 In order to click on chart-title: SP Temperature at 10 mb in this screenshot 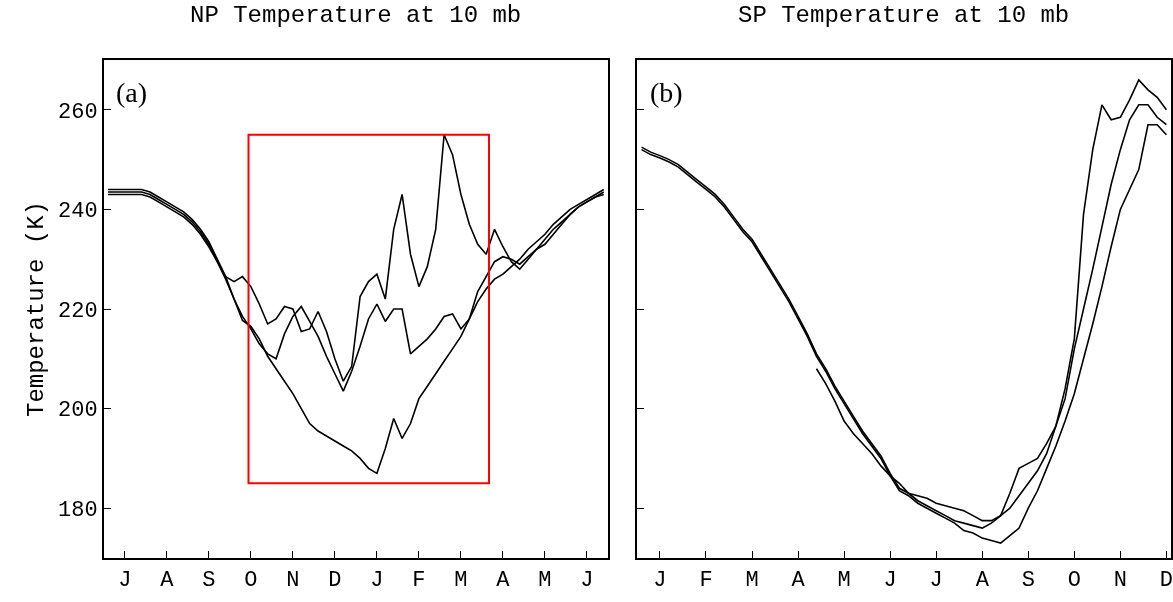, I will do `click(904, 15)`.